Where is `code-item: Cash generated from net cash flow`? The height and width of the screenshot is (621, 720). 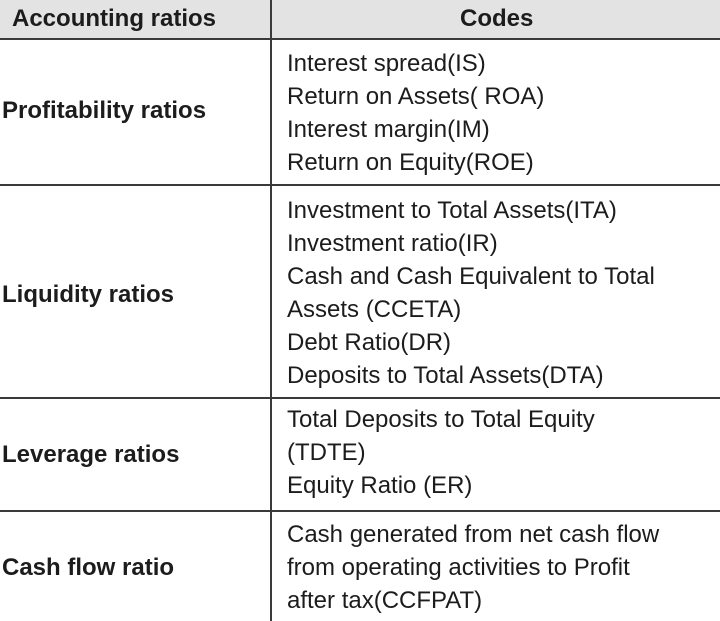 code-item: Cash generated from net cash flow is located at coordinates (473, 534).